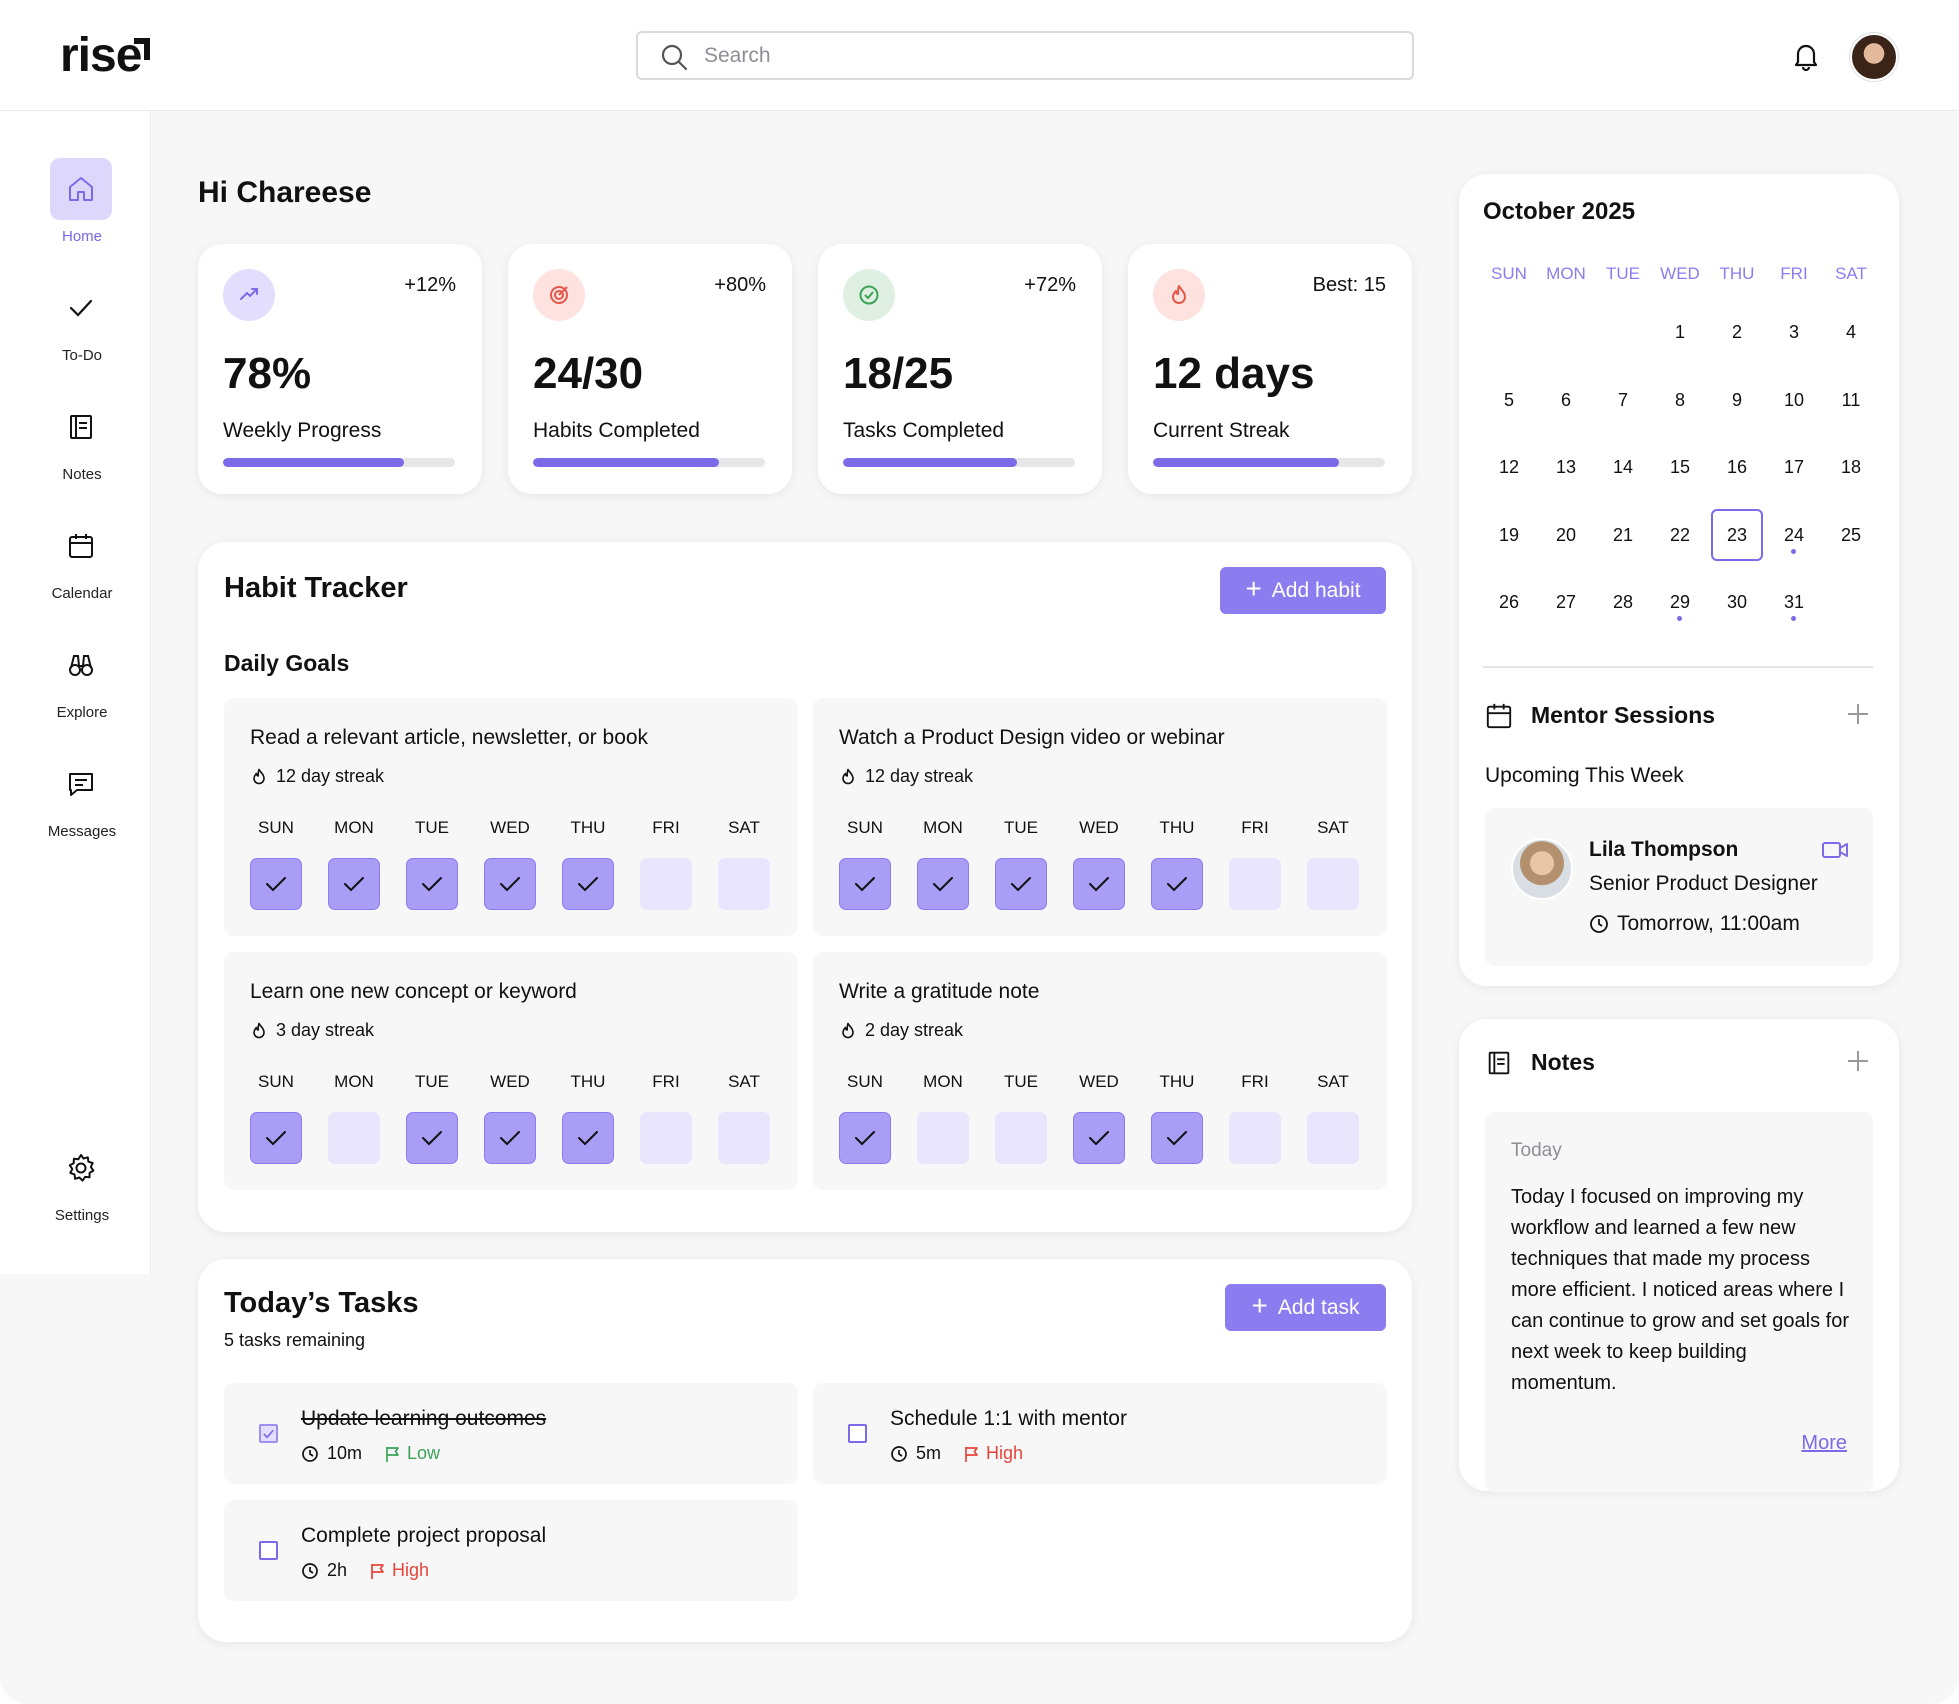 This screenshot has width=1959, height=1704. Describe the element at coordinates (101, 55) in the screenshot. I see `logo: rise` at that location.